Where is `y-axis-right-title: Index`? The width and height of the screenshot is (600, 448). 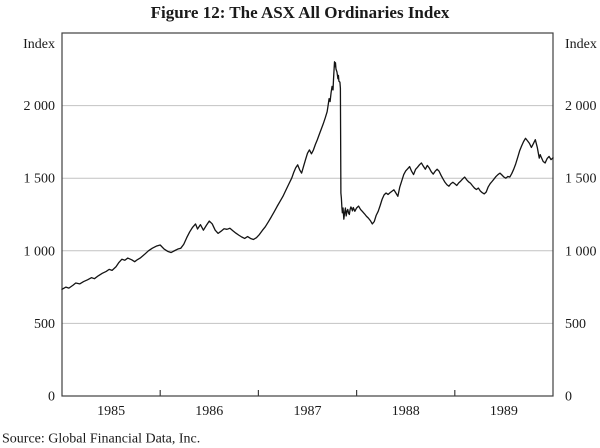 y-axis-right-title: Index is located at coordinates (581, 44).